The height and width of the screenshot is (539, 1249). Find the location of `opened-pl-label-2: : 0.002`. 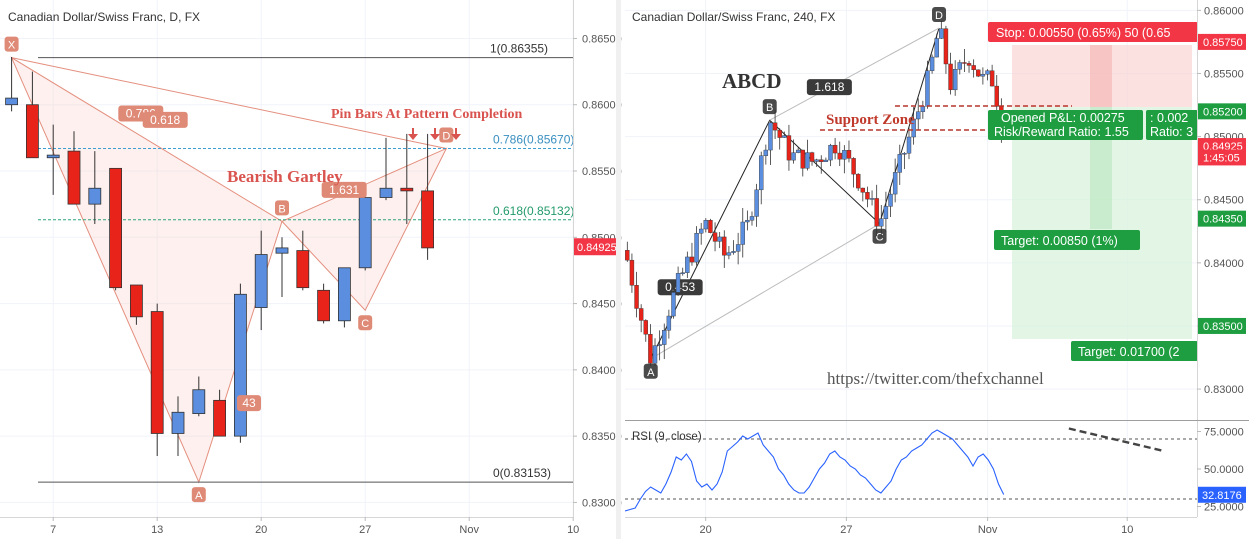

opened-pl-label-2: : 0.002 is located at coordinates (1169, 118).